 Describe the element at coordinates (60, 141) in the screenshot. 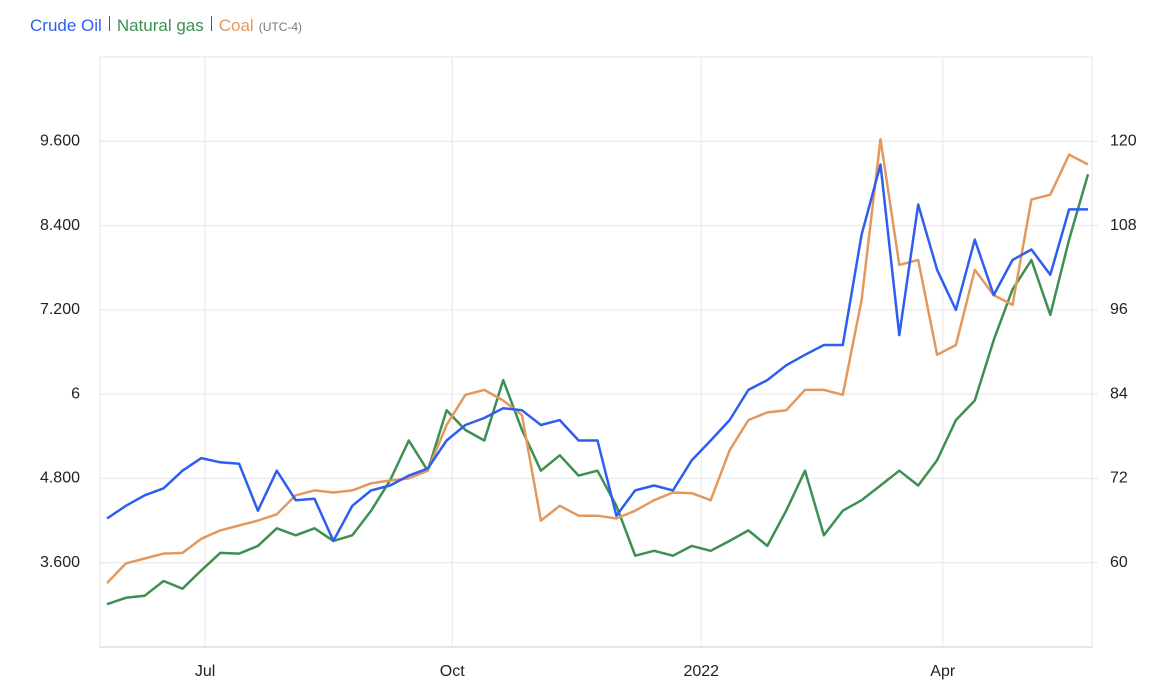

I see `y-tick-label: 9.600` at that location.